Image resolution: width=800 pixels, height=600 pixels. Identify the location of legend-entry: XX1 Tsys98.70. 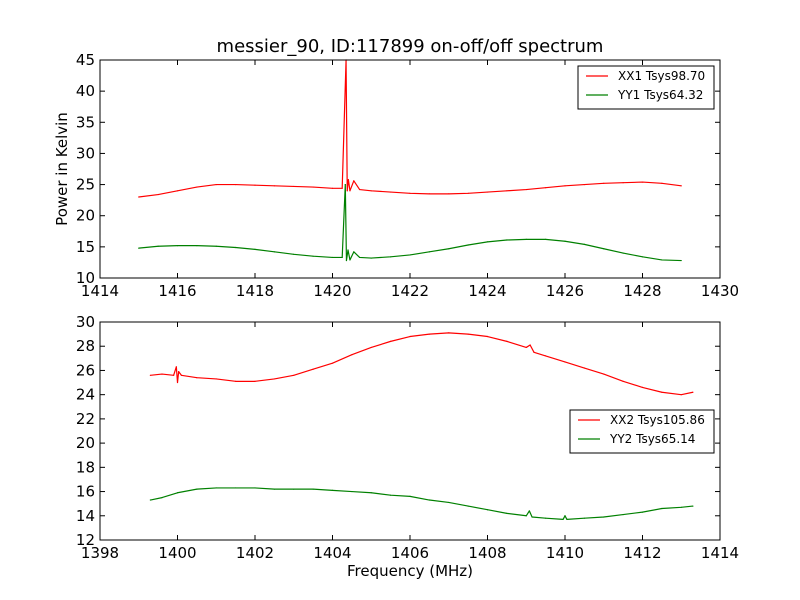
(661, 76).